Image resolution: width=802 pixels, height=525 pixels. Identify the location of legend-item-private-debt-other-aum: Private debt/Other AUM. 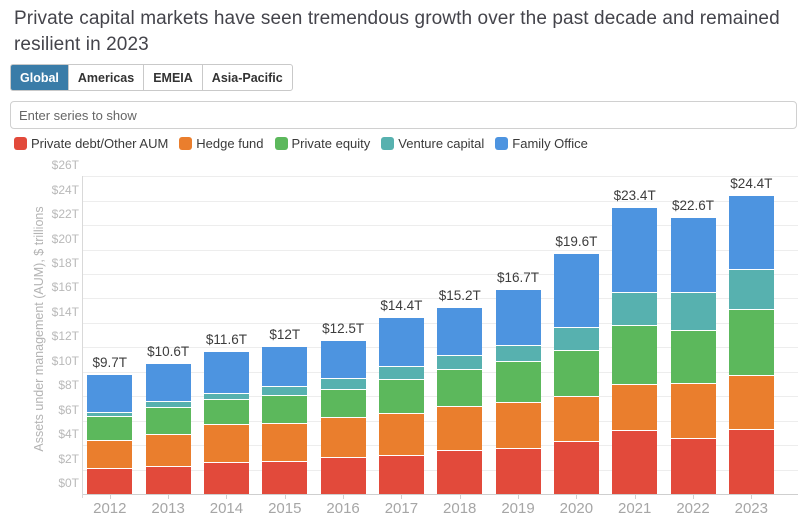
(91, 143).